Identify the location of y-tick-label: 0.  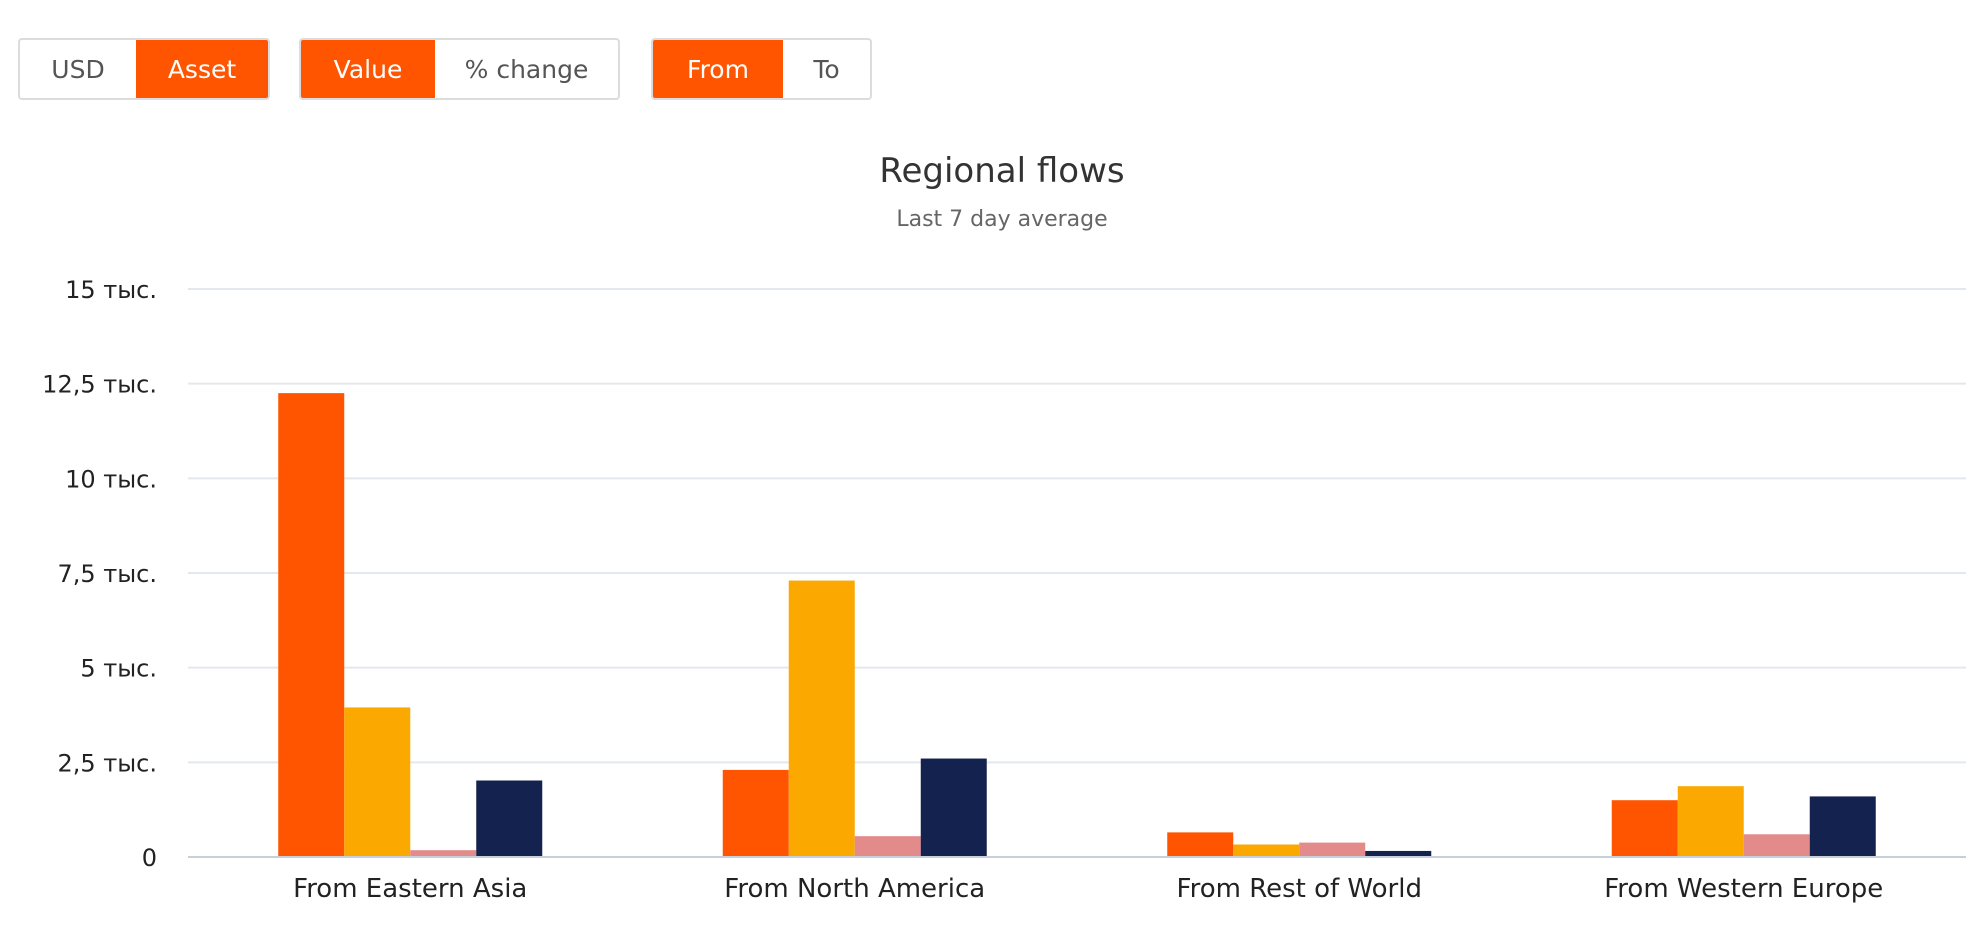
(149, 858).